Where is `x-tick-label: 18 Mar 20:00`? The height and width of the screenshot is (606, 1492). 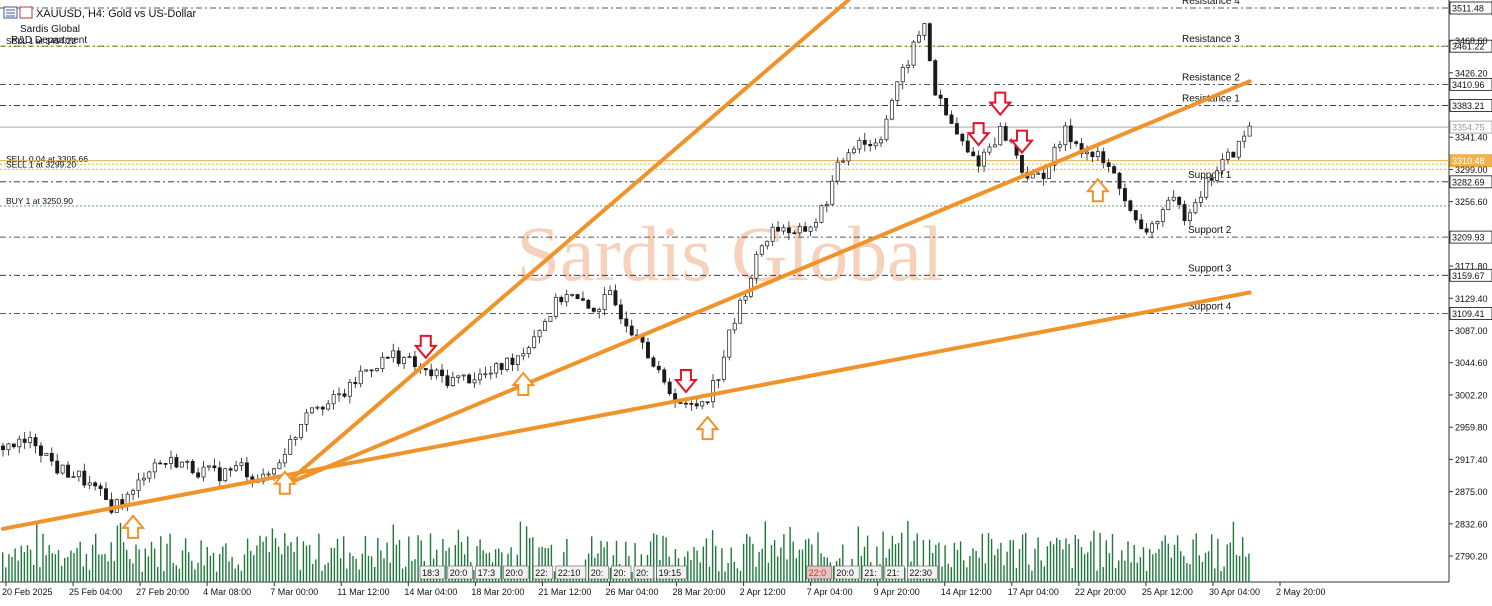
x-tick-label: 18 Mar 20:00 is located at coordinates (497, 592).